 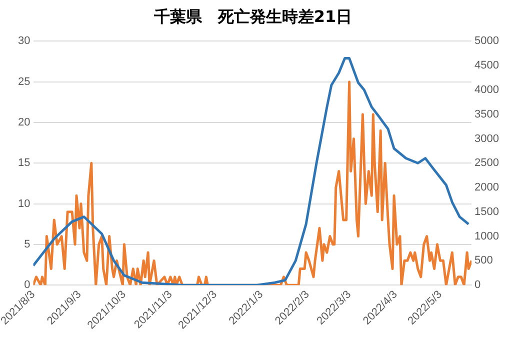 I want to click on y-tick-label: 20, so click(x=24, y=122).